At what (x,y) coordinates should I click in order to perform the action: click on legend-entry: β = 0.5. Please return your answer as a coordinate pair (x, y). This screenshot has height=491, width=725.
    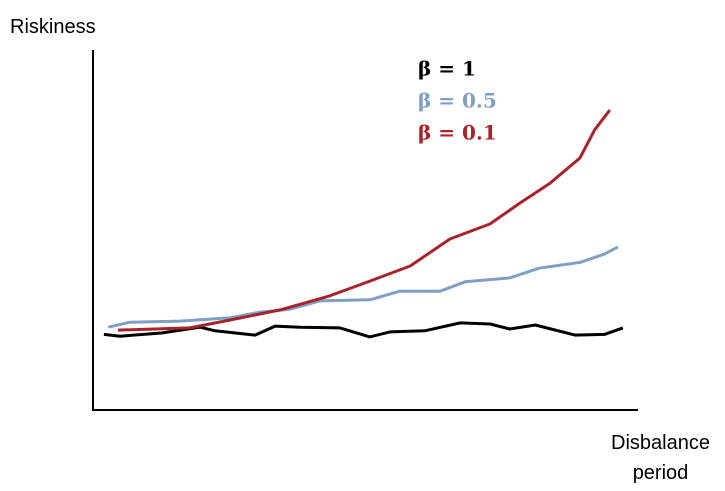
    Looking at the image, I should click on (457, 101).